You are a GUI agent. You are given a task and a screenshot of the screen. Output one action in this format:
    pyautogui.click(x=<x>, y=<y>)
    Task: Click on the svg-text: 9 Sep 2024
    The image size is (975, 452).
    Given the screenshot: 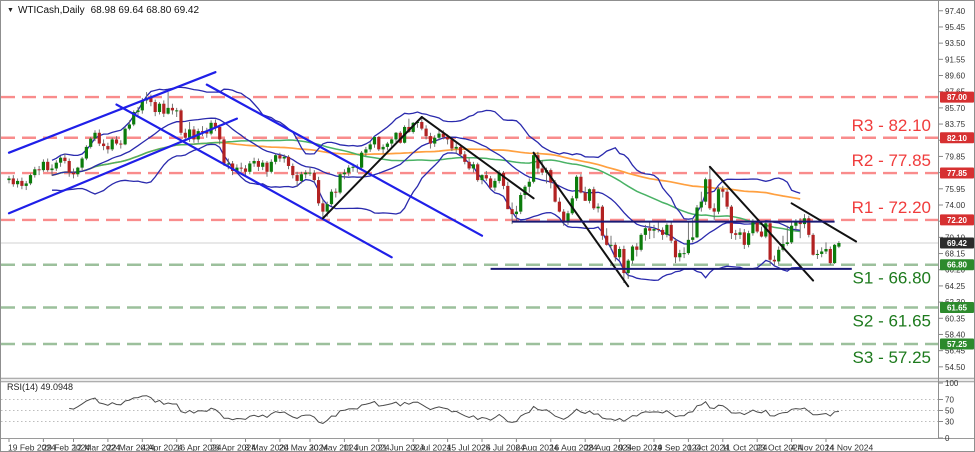 What is the action you would take?
    pyautogui.click(x=641, y=447)
    